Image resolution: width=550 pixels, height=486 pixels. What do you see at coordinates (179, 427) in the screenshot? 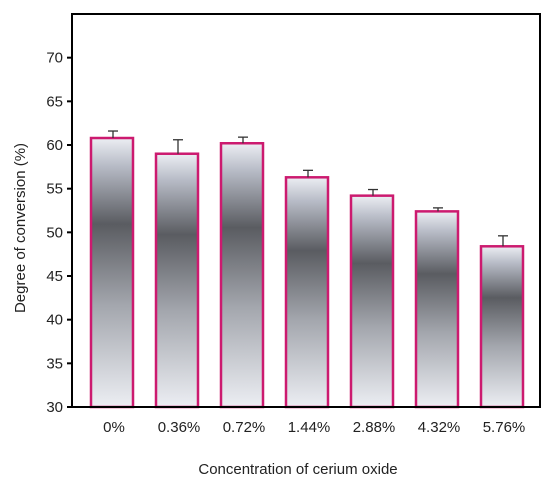
I see `x-tick-label: 0.36%` at bounding box center [179, 427].